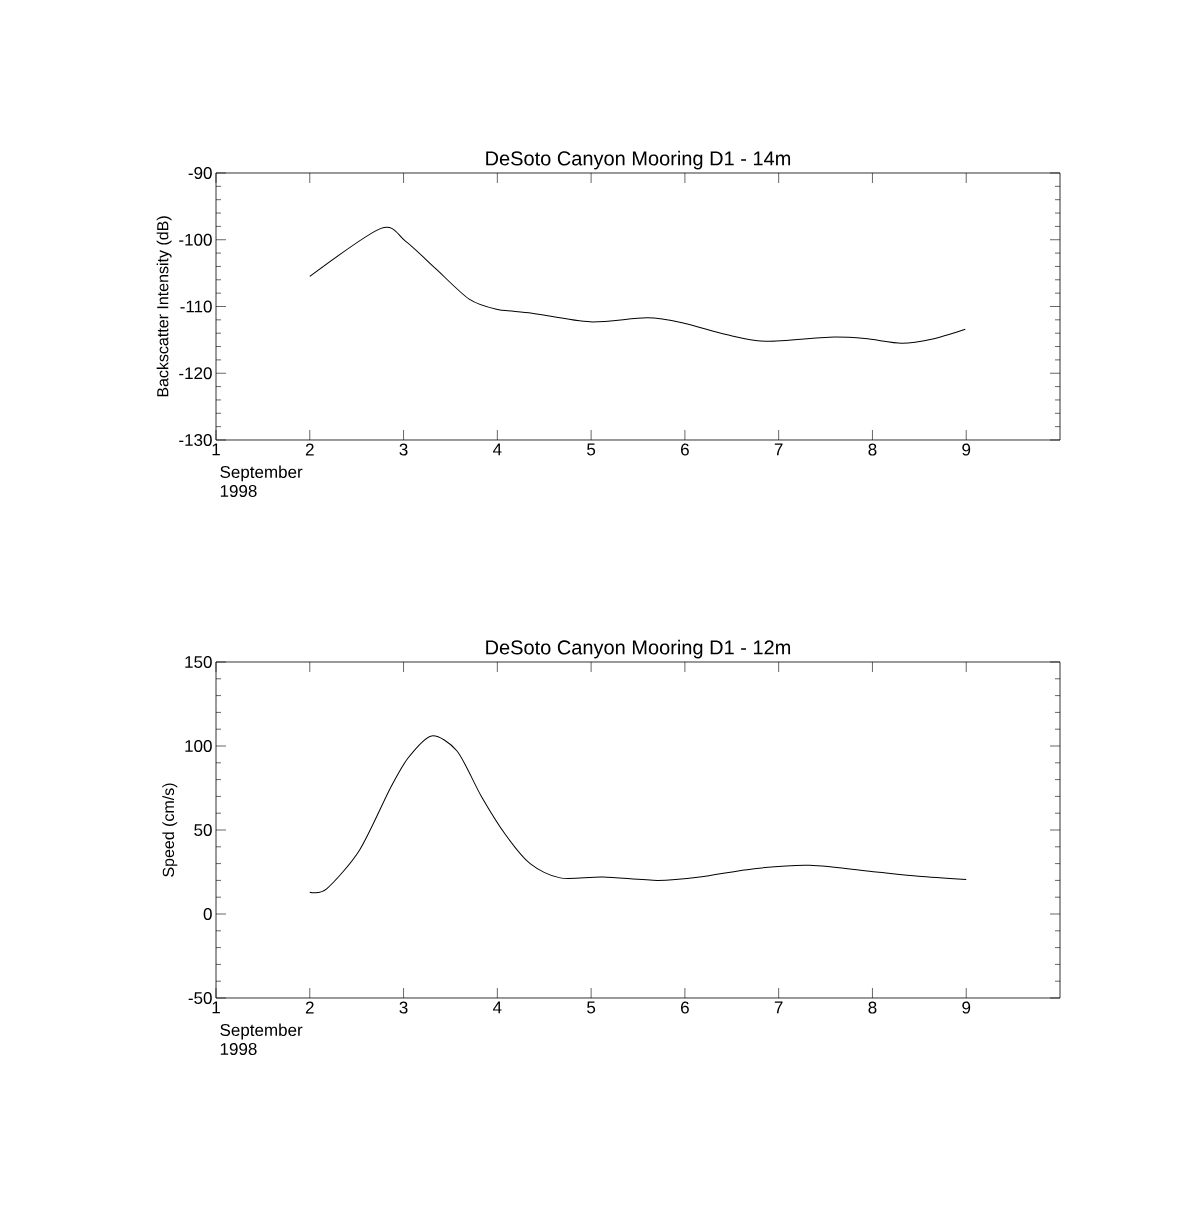 This screenshot has height=1229, width=1179. What do you see at coordinates (170, 830) in the screenshot?
I see `y-axis-title: Speed (cm/s)` at bounding box center [170, 830].